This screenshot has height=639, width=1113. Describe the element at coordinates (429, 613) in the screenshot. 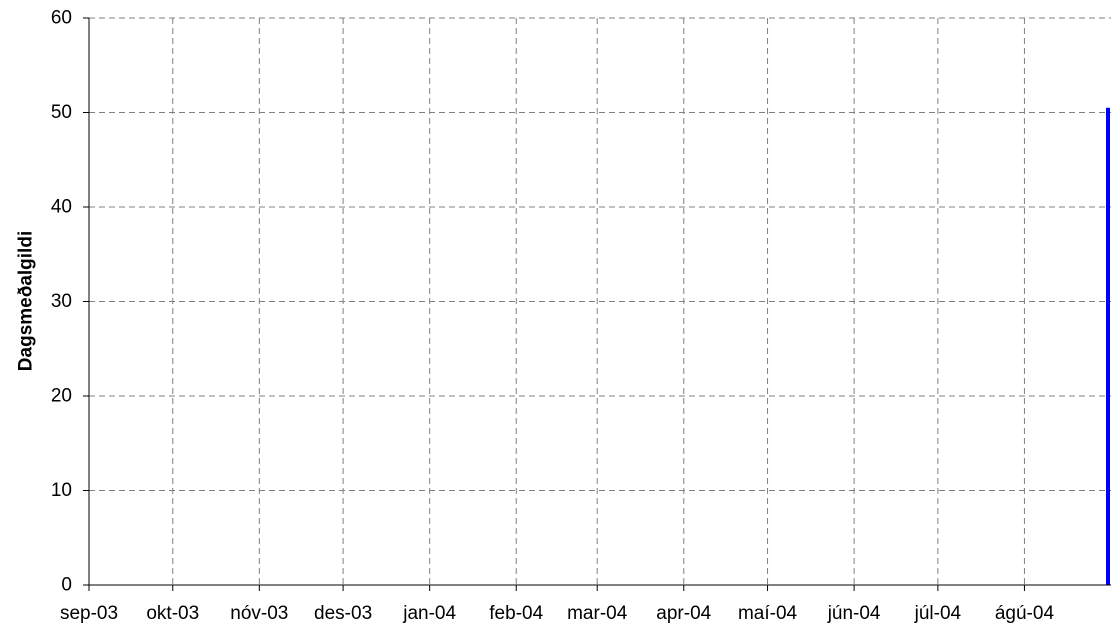

I see `x-tick-label: jan-04` at that location.